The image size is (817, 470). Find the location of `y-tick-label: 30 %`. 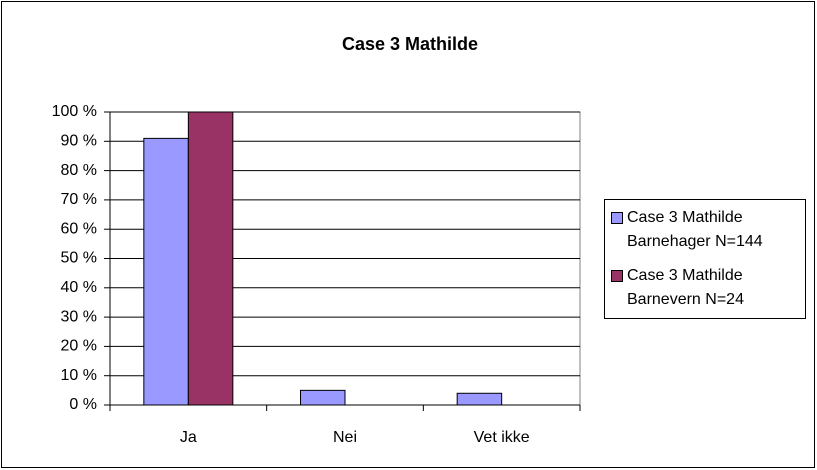

y-tick-label: 30 % is located at coordinates (79, 316).